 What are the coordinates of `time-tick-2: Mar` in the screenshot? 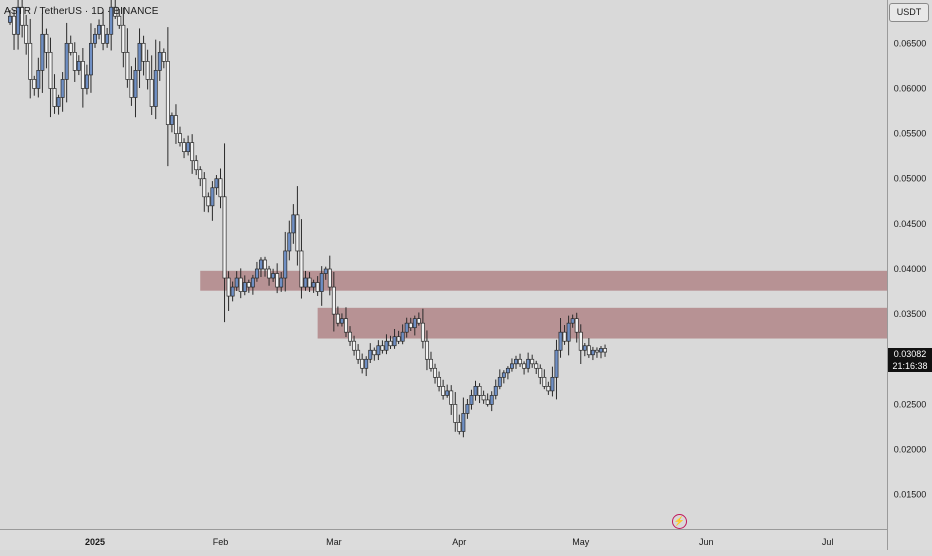 It's located at (334, 542).